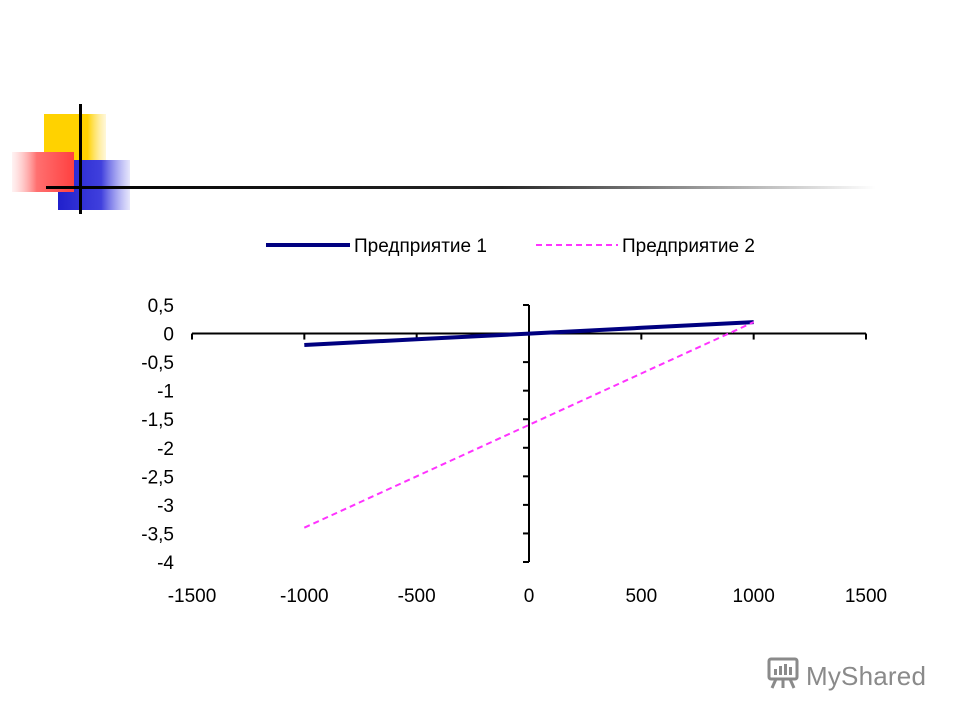 Image resolution: width=960 pixels, height=720 pixels. What do you see at coordinates (529, 596) in the screenshot?
I see `x-tick-label: 0` at bounding box center [529, 596].